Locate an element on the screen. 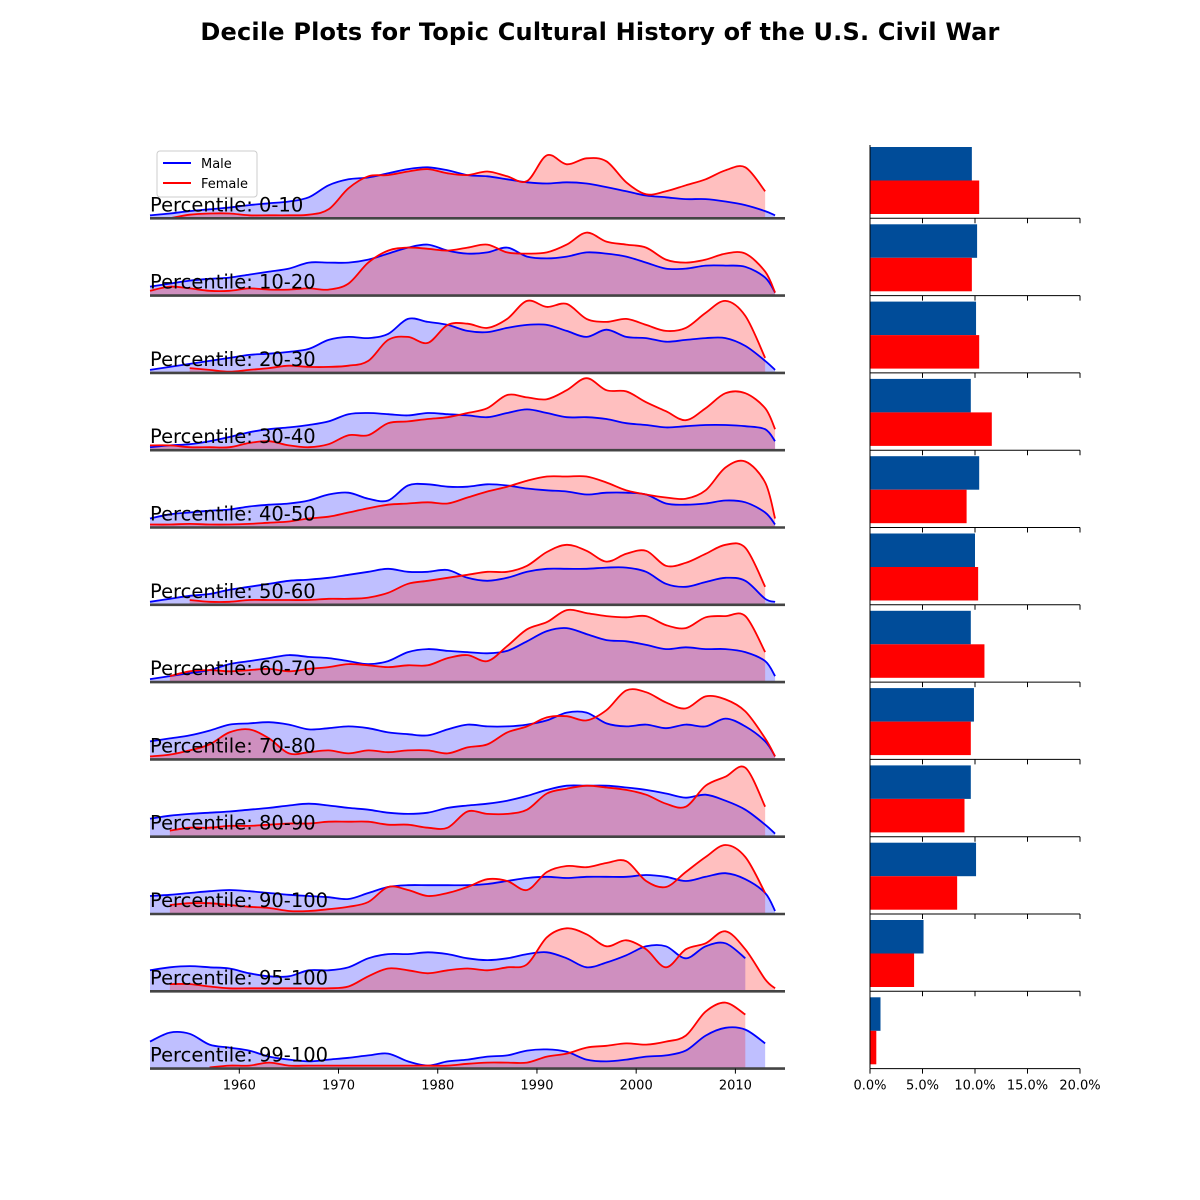 The image size is (1200, 1200). panel-label: Percentile: 80-90 is located at coordinates (233, 823).